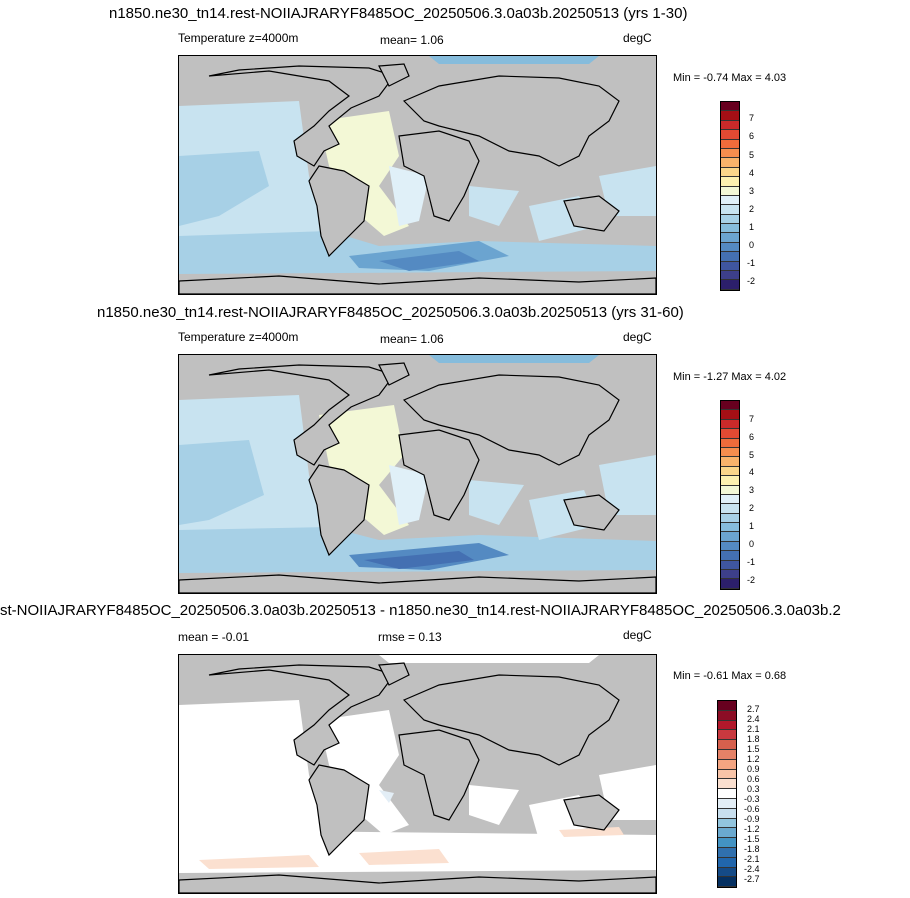 Image resolution: width=910 pixels, height=898 pixels. I want to click on cb3-label: 2.7, so click(753, 709).